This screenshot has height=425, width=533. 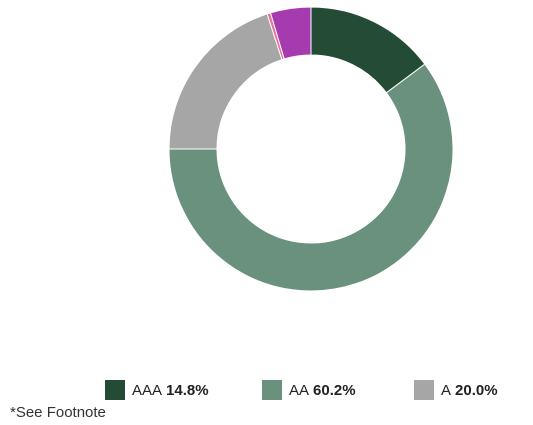 I want to click on legend-text-aa: AA 60.2%, so click(x=322, y=390).